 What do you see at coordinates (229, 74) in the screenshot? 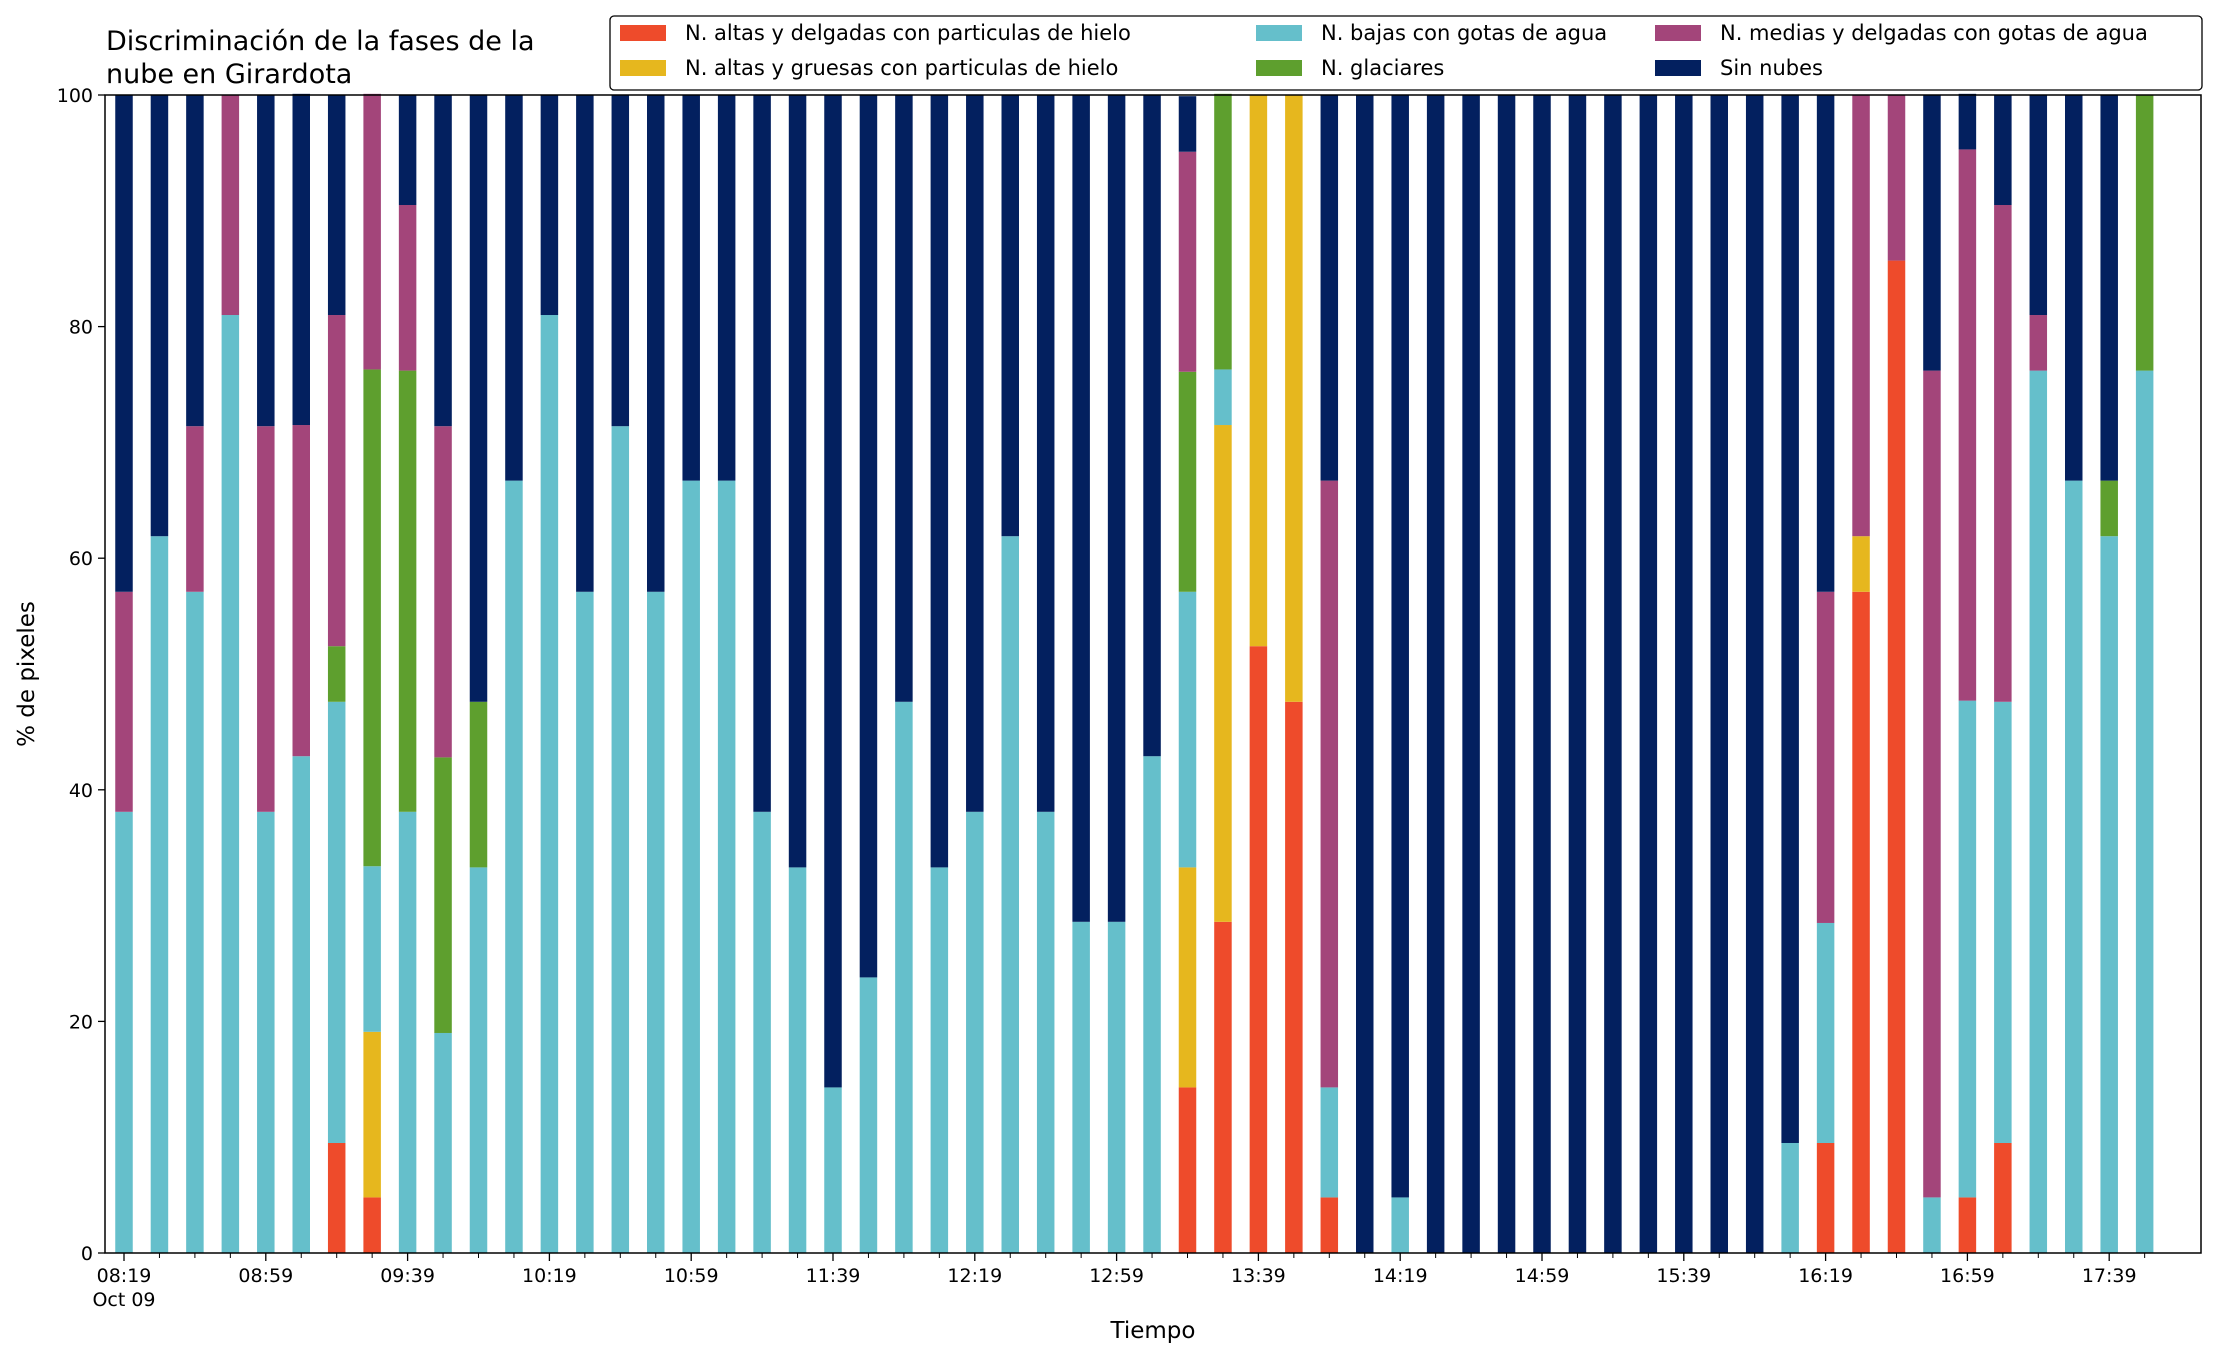
I see `chart-title-line-2: nube en Girardota` at bounding box center [229, 74].